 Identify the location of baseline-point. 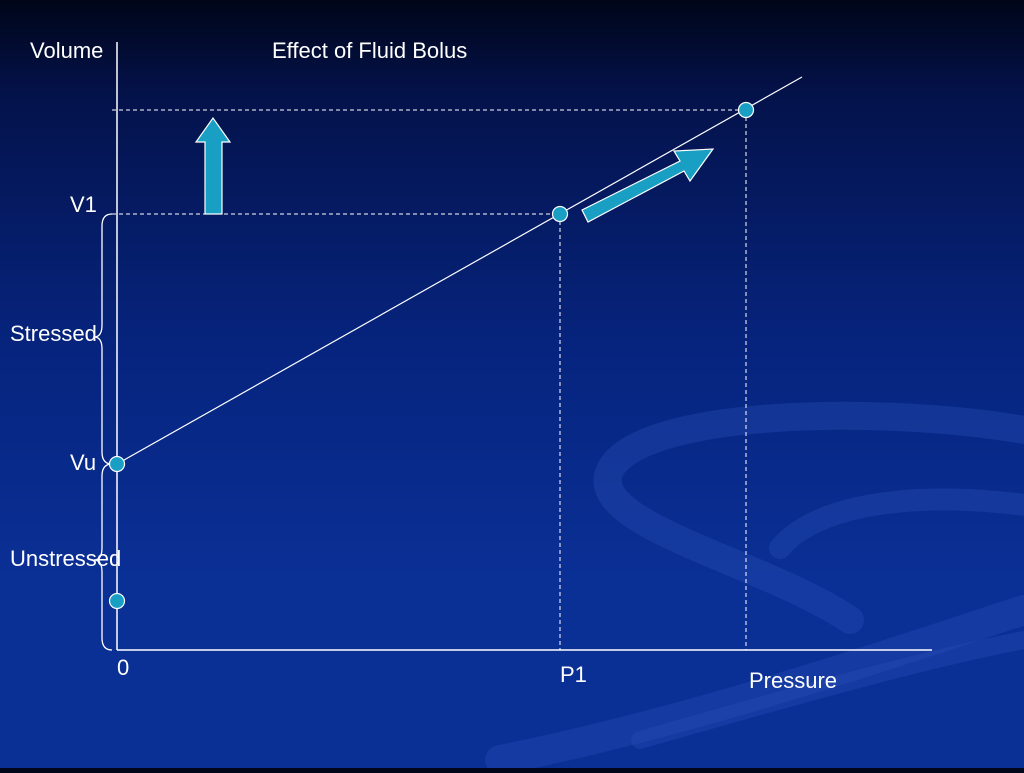
(117, 601).